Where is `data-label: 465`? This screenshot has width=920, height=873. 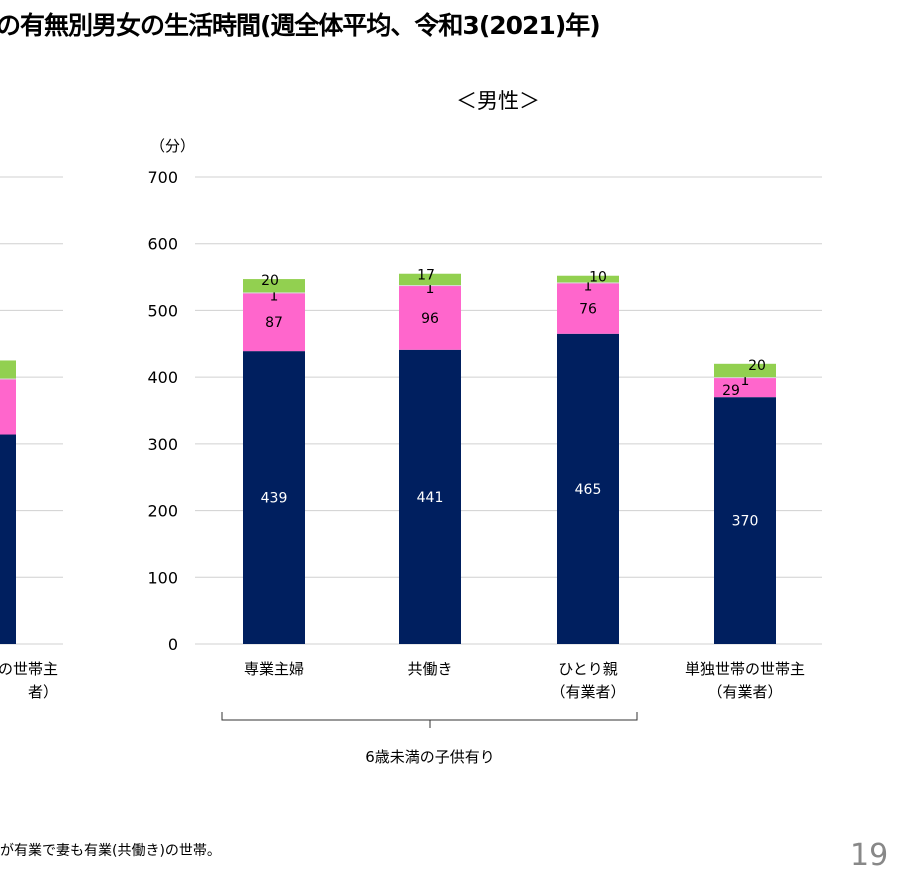 data-label: 465 is located at coordinates (588, 490).